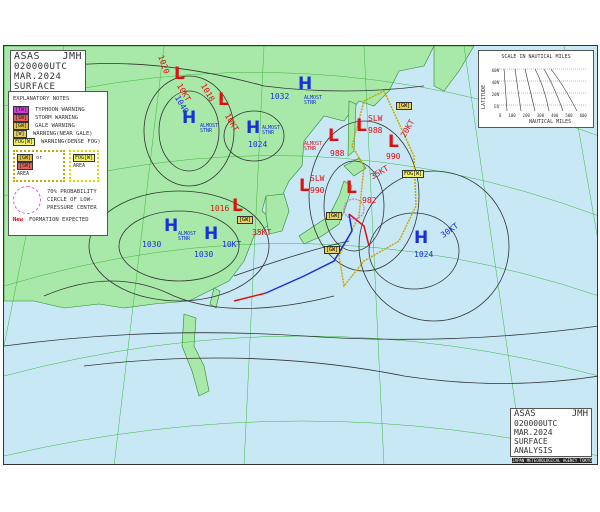  Describe the element at coordinates (352, 128) in the screenshot. I see `land-sakhalin` at that location.